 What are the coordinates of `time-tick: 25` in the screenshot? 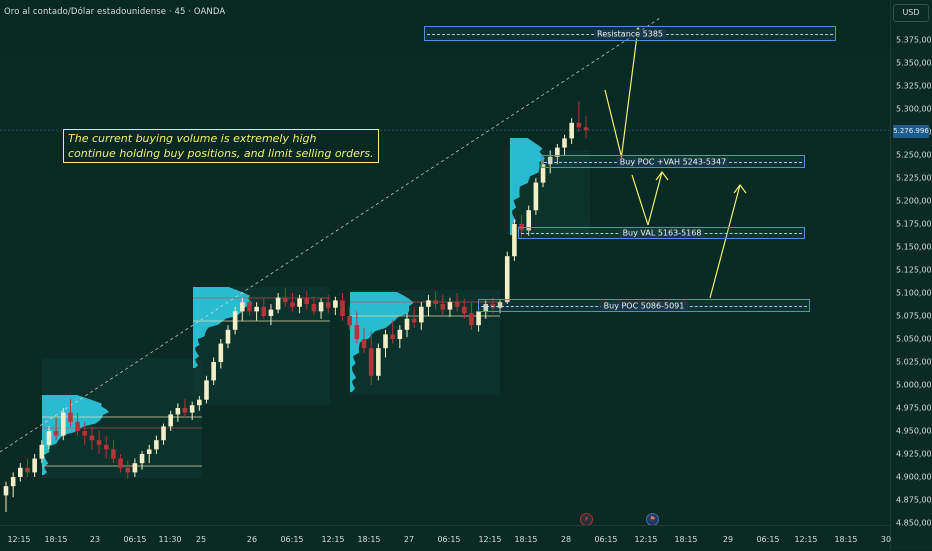 It's located at (201, 539).